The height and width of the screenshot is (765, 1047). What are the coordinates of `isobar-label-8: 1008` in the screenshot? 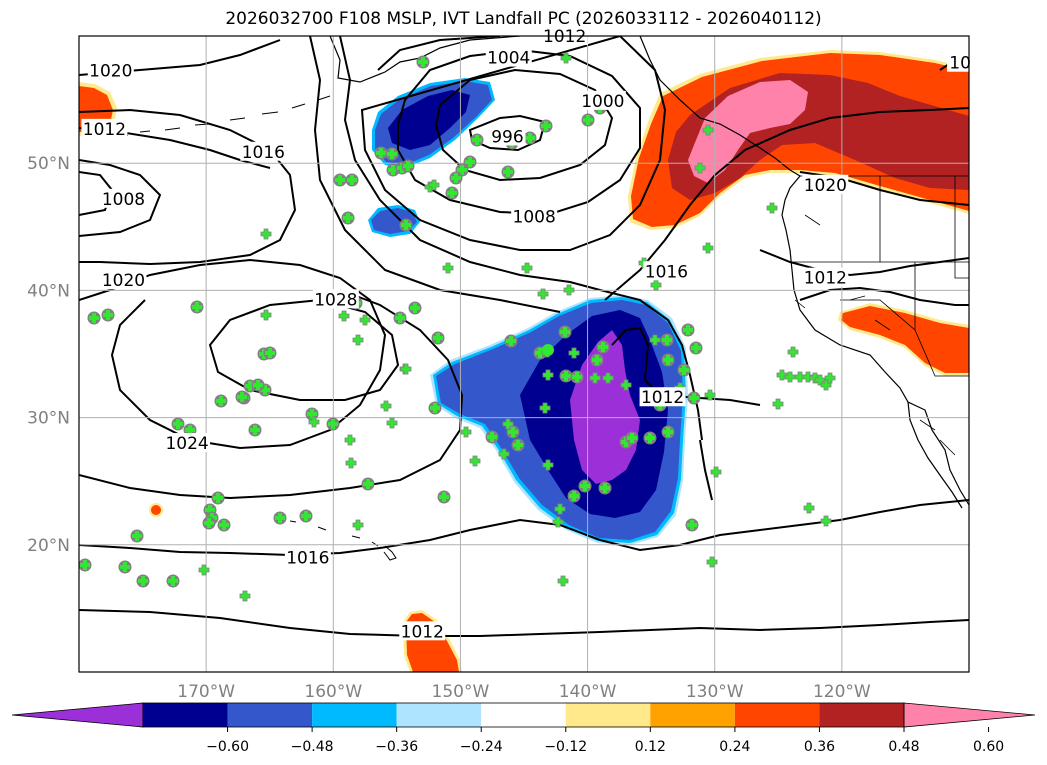 It's located at (534, 218).